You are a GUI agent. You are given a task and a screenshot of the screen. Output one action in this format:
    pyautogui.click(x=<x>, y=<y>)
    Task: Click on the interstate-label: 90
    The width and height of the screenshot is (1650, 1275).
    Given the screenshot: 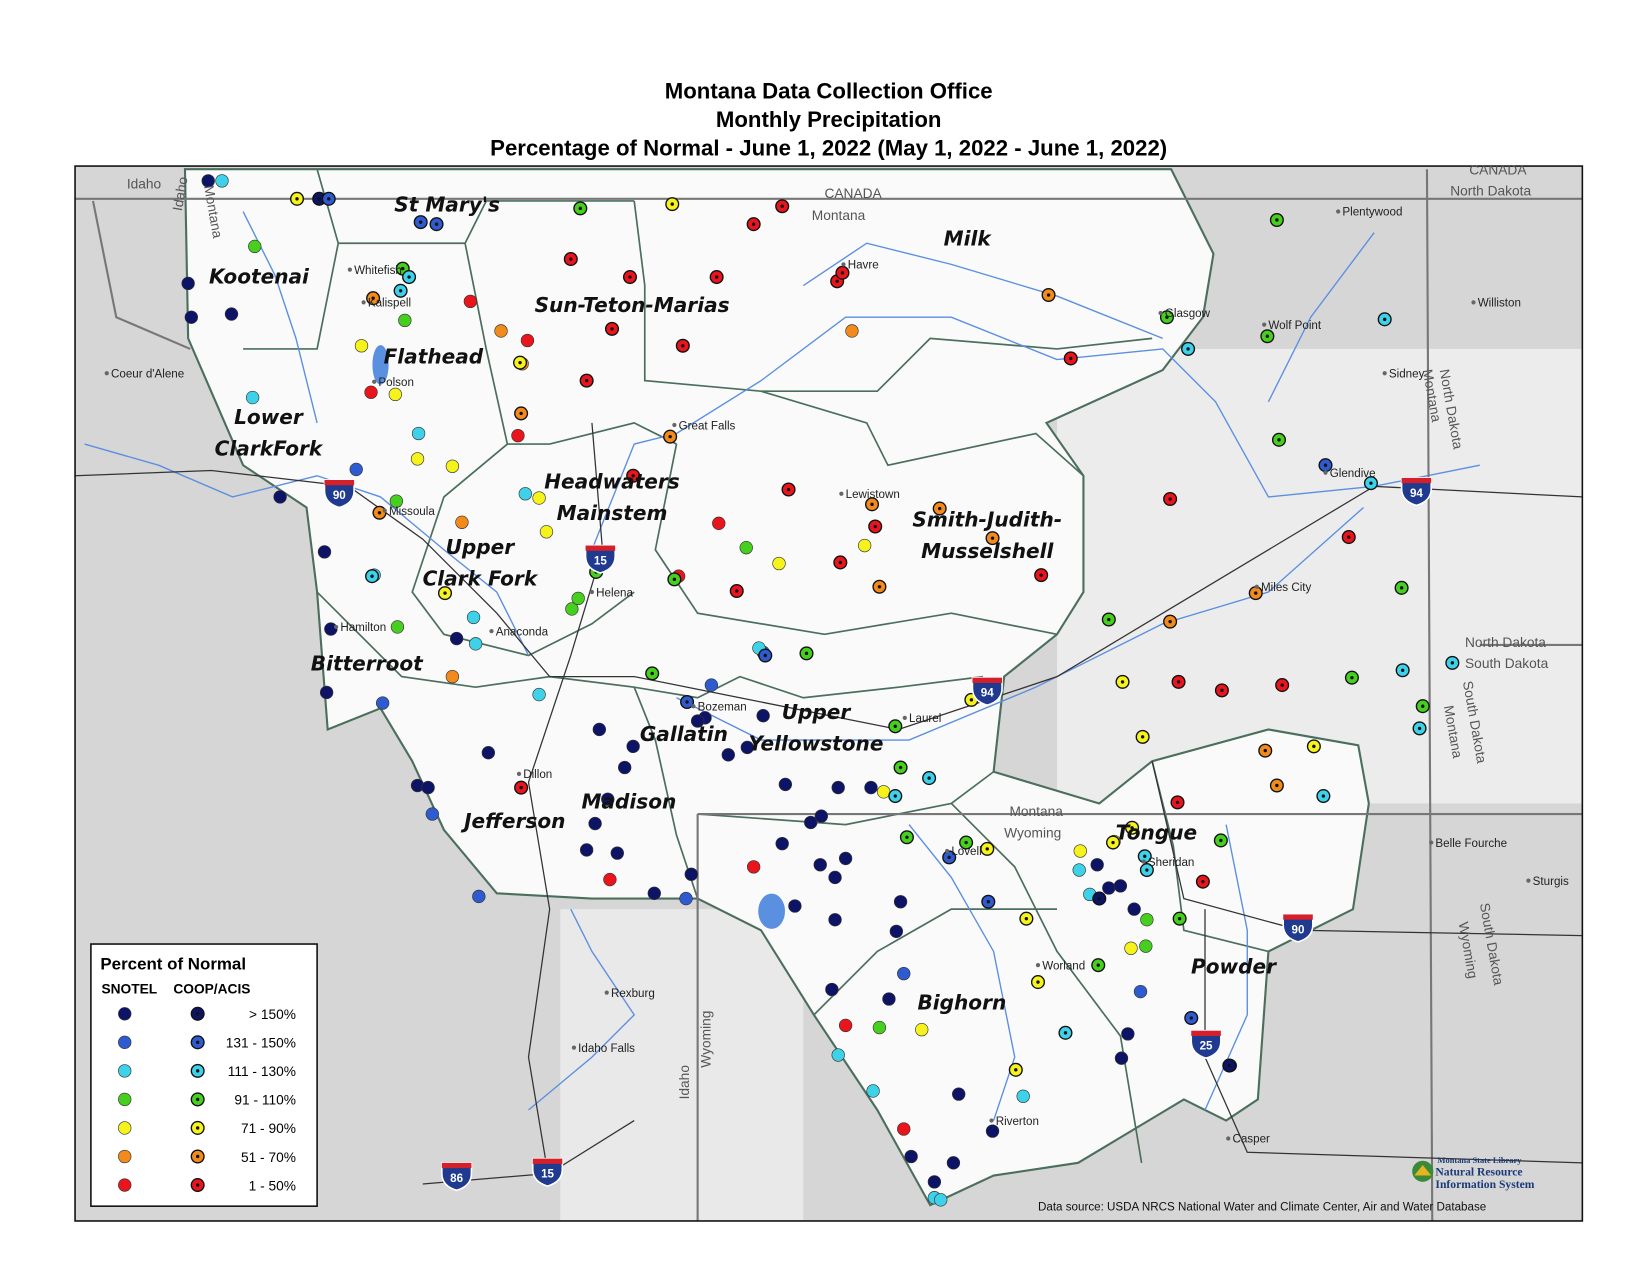 What is the action you would take?
    pyautogui.click(x=1298, y=929)
    